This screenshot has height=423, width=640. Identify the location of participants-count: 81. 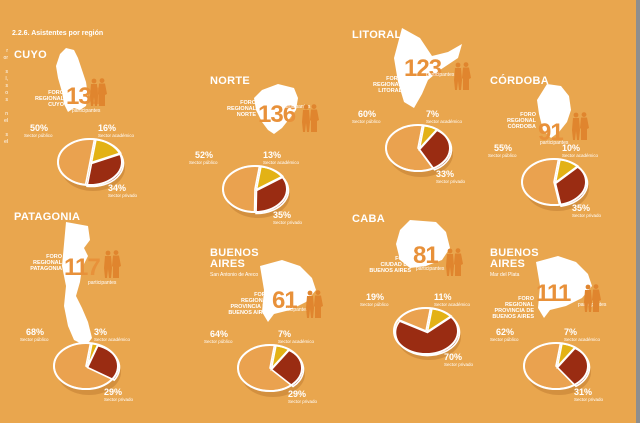
(426, 255).